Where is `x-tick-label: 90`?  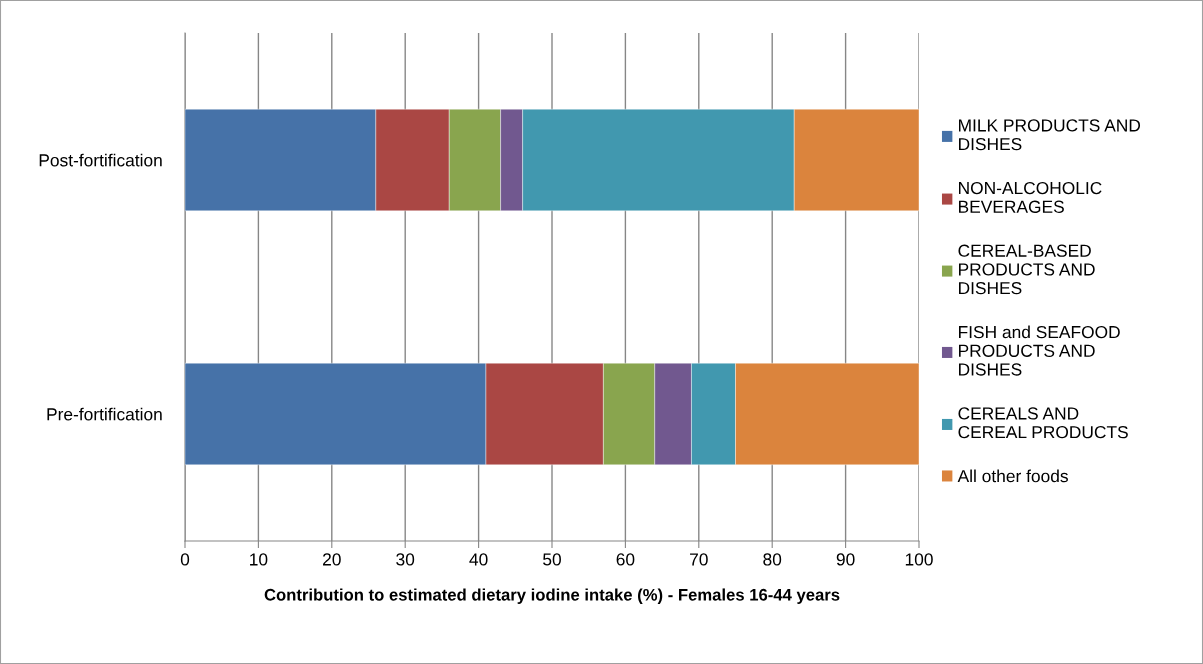 x-tick-label: 90 is located at coordinates (845, 559).